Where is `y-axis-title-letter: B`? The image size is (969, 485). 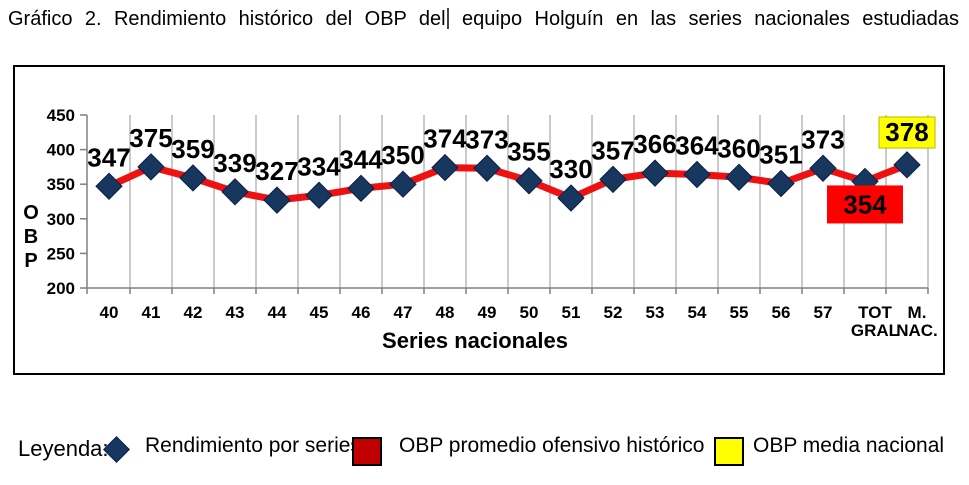
y-axis-title-letter: B is located at coordinates (31, 237).